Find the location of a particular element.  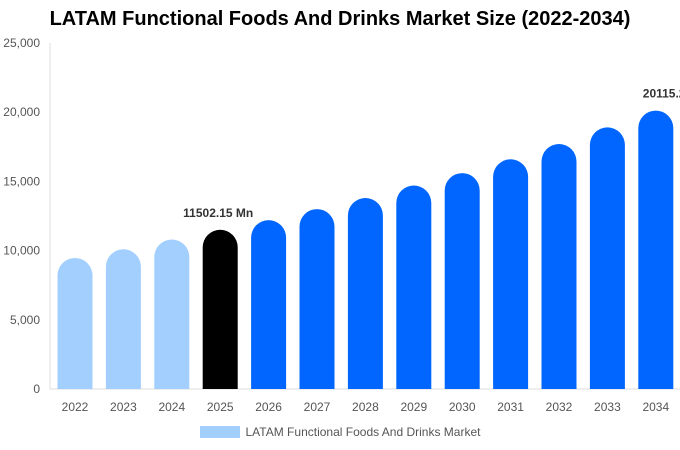

x-tick-label: 2033 is located at coordinates (607, 407).